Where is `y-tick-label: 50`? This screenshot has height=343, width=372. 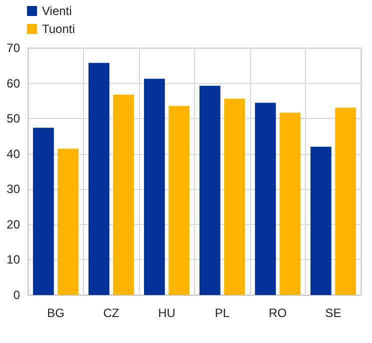 y-tick-label: 50 is located at coordinates (13, 119).